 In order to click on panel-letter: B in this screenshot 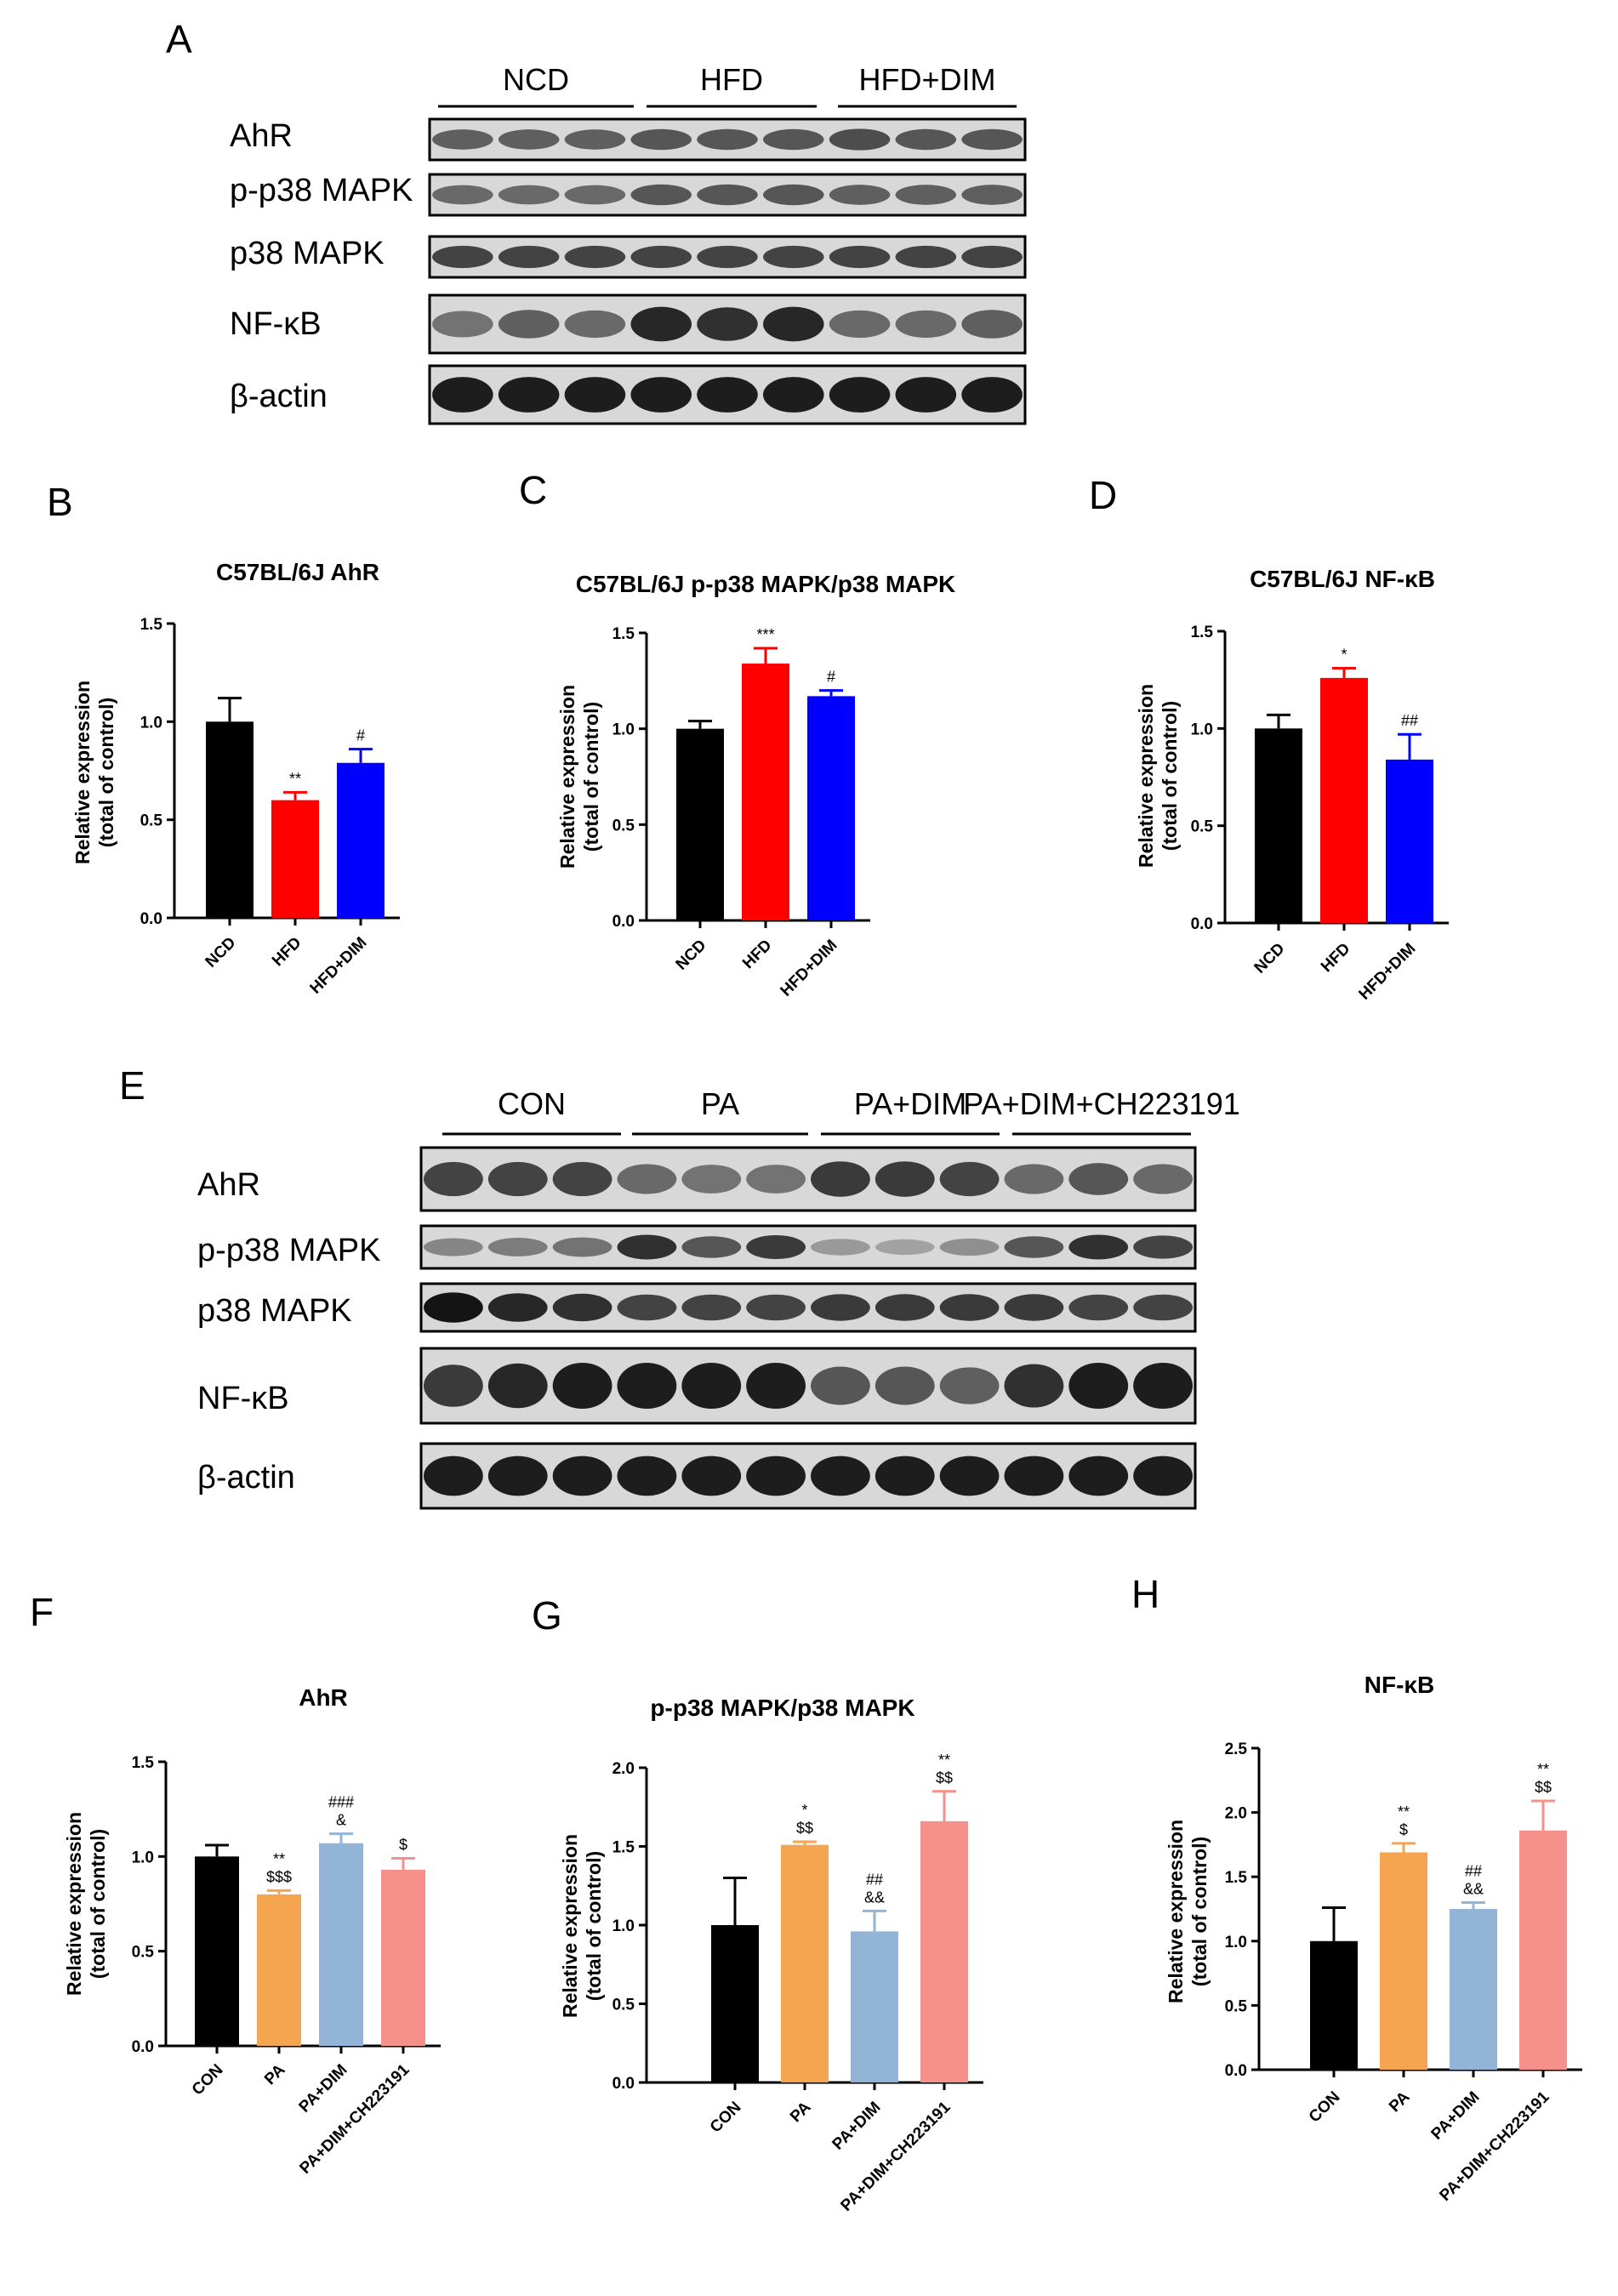, I will do `click(60, 502)`.